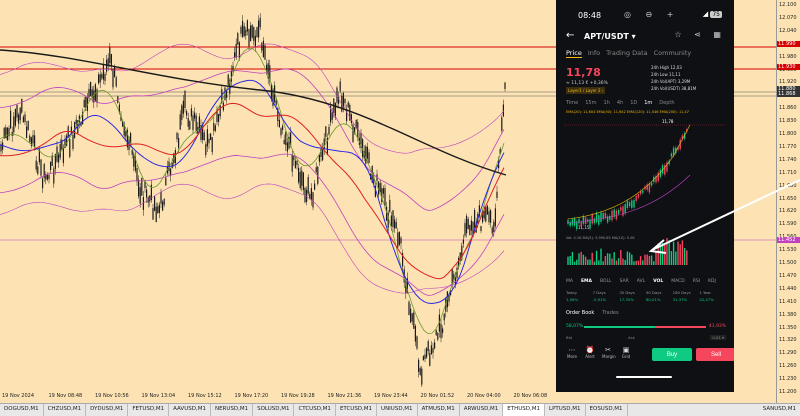  Describe the element at coordinates (315, 410) in the screenshot. I see `symbol-tab: CTCUSD,M1` at that location.